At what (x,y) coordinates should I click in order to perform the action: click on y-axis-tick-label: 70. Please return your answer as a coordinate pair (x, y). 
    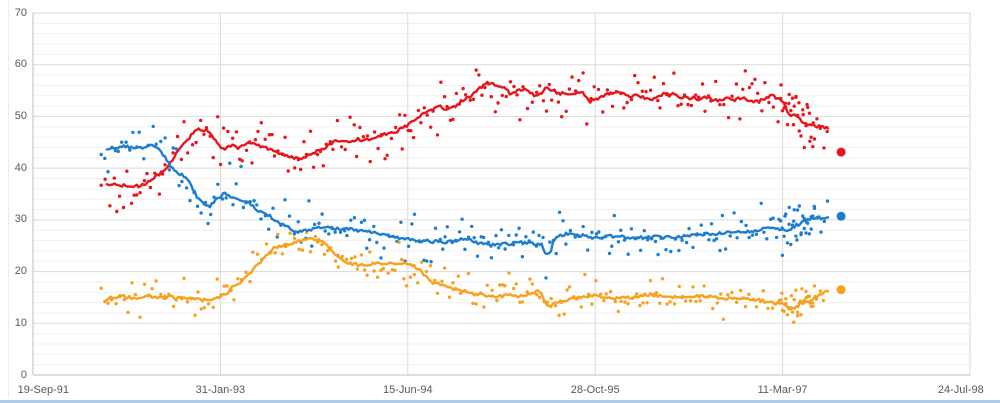
    Looking at the image, I should click on (20, 12).